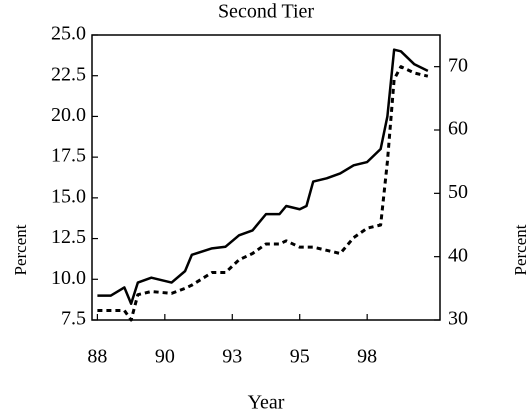 This screenshot has width=529, height=420. Describe the element at coordinates (165, 357) in the screenshot. I see `x-tick-label: 90` at that location.